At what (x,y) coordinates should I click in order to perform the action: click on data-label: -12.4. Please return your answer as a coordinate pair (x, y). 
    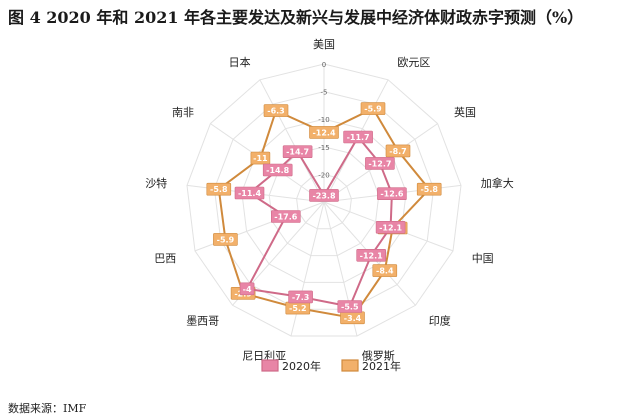
    Looking at the image, I should click on (323, 132).